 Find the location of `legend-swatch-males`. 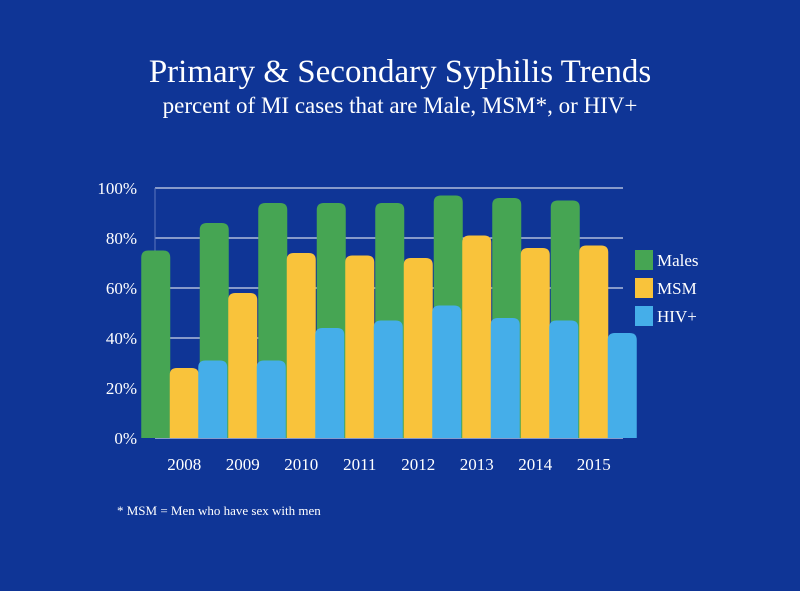

legend-swatch-males is located at coordinates (644, 260).